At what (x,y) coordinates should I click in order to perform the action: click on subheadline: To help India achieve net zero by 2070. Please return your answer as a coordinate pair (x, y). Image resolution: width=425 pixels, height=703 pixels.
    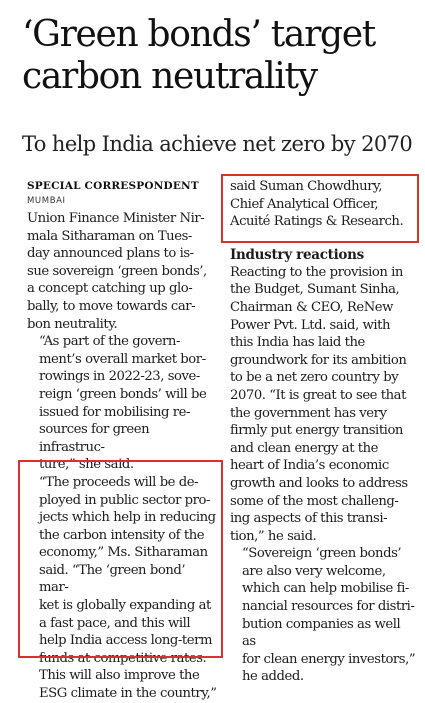
    Looking at the image, I should click on (217, 144).